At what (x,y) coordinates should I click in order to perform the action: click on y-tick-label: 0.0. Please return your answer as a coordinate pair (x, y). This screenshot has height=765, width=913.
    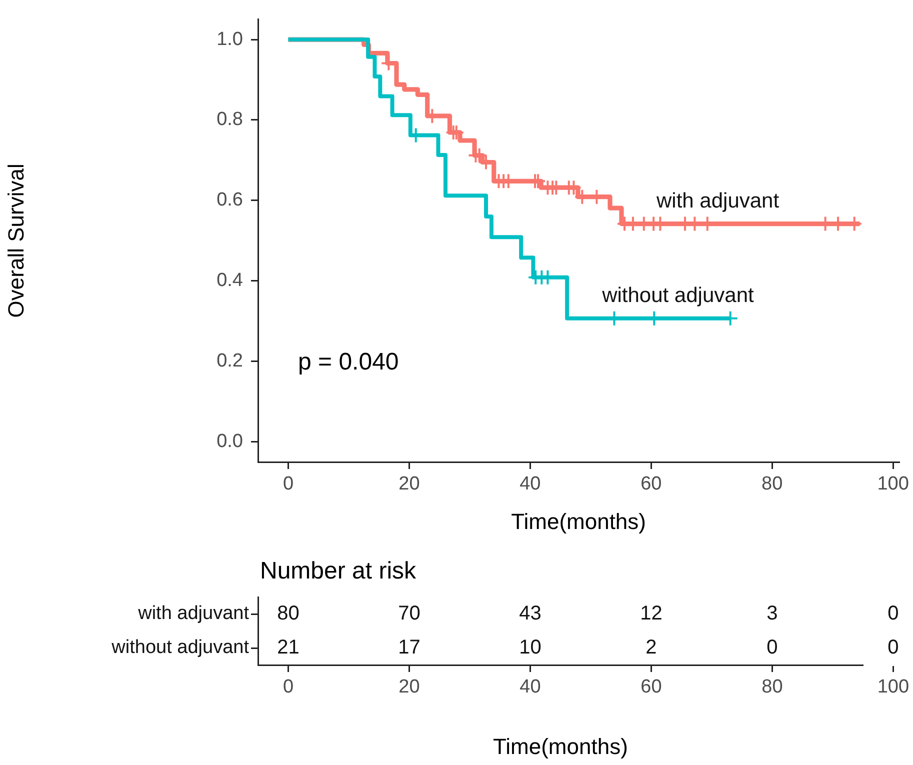
    Looking at the image, I should click on (229, 441).